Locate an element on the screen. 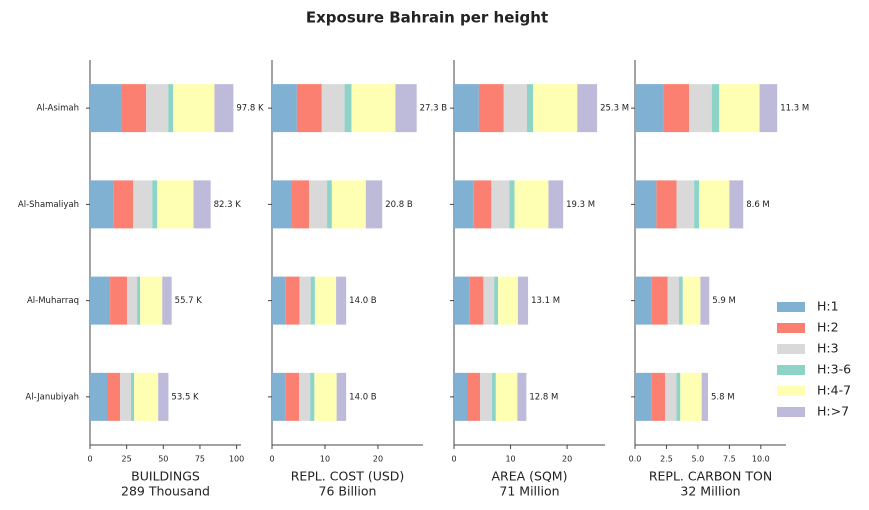 This screenshot has height=510, width=869. x-tick-label: 2.5 is located at coordinates (666, 459).